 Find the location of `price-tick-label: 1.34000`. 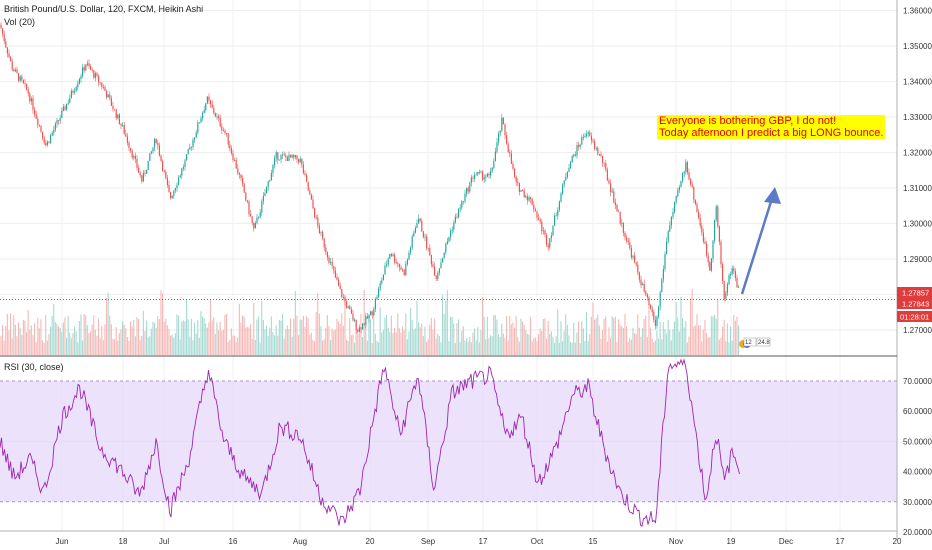

price-tick-label: 1.34000 is located at coordinates (917, 82).